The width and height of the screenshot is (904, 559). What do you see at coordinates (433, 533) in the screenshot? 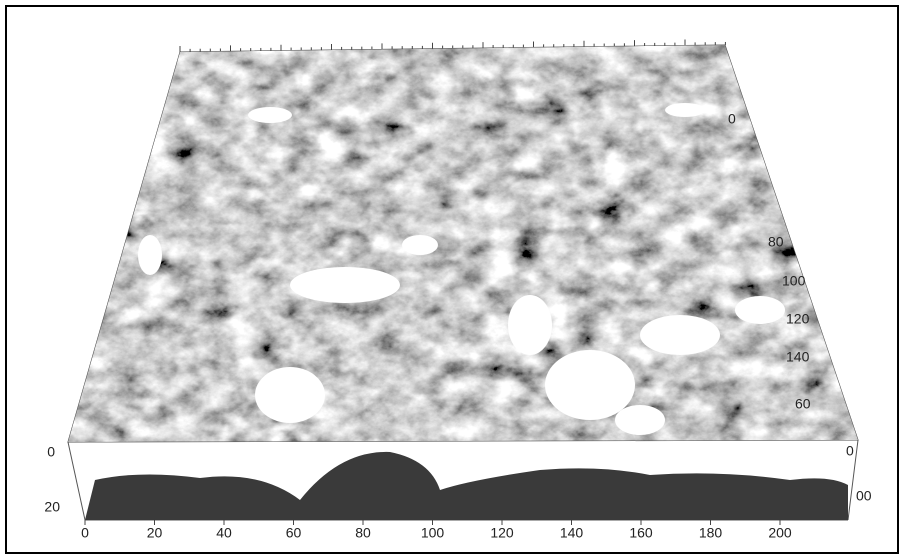
I see `x-label: 100` at bounding box center [433, 533].